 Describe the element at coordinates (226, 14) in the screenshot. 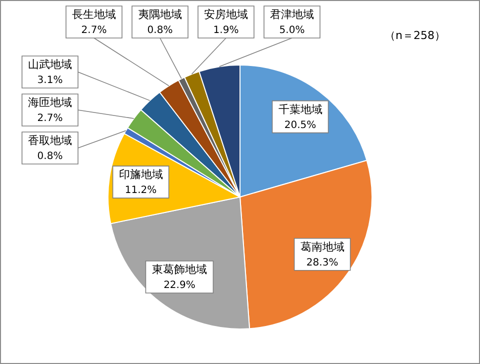

I see `slice-label: 安房地域` at that location.